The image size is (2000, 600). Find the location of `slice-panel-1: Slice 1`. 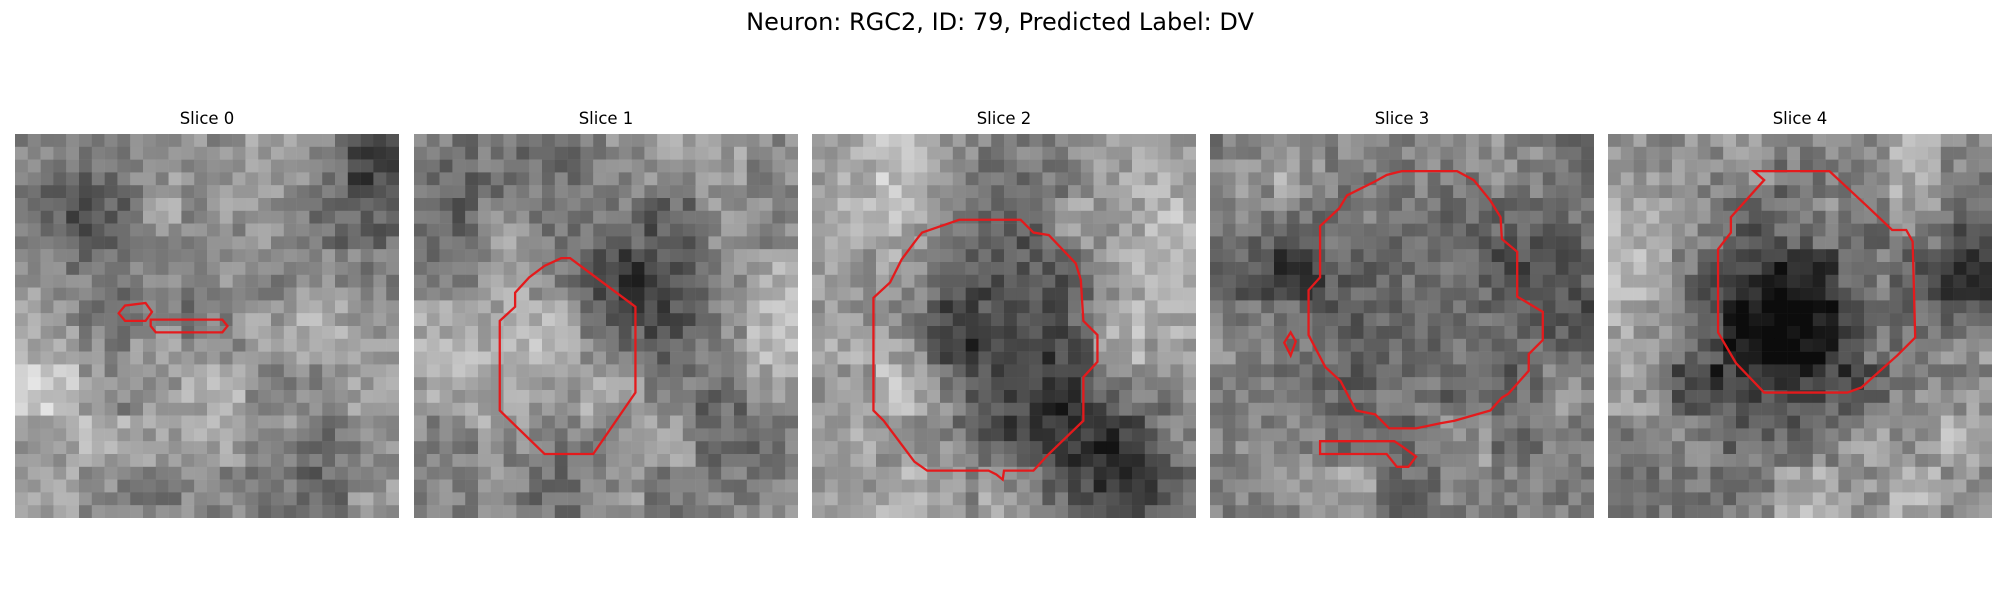

slice-panel-1: Slice 1 is located at coordinates (606, 313).